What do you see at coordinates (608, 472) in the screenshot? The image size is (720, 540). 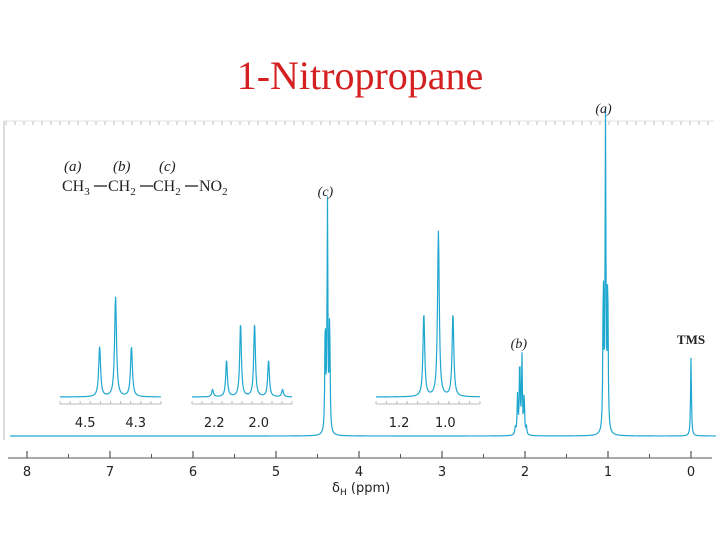 I see `x-tick-label: 1` at bounding box center [608, 472].